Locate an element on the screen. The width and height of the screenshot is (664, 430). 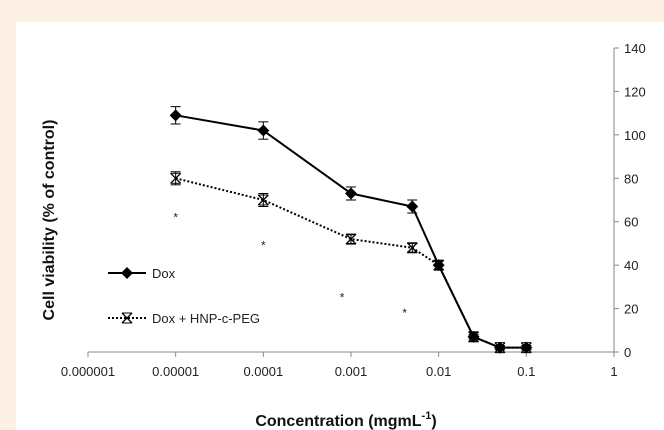
y-tick-label: 80 is located at coordinates (631, 178).